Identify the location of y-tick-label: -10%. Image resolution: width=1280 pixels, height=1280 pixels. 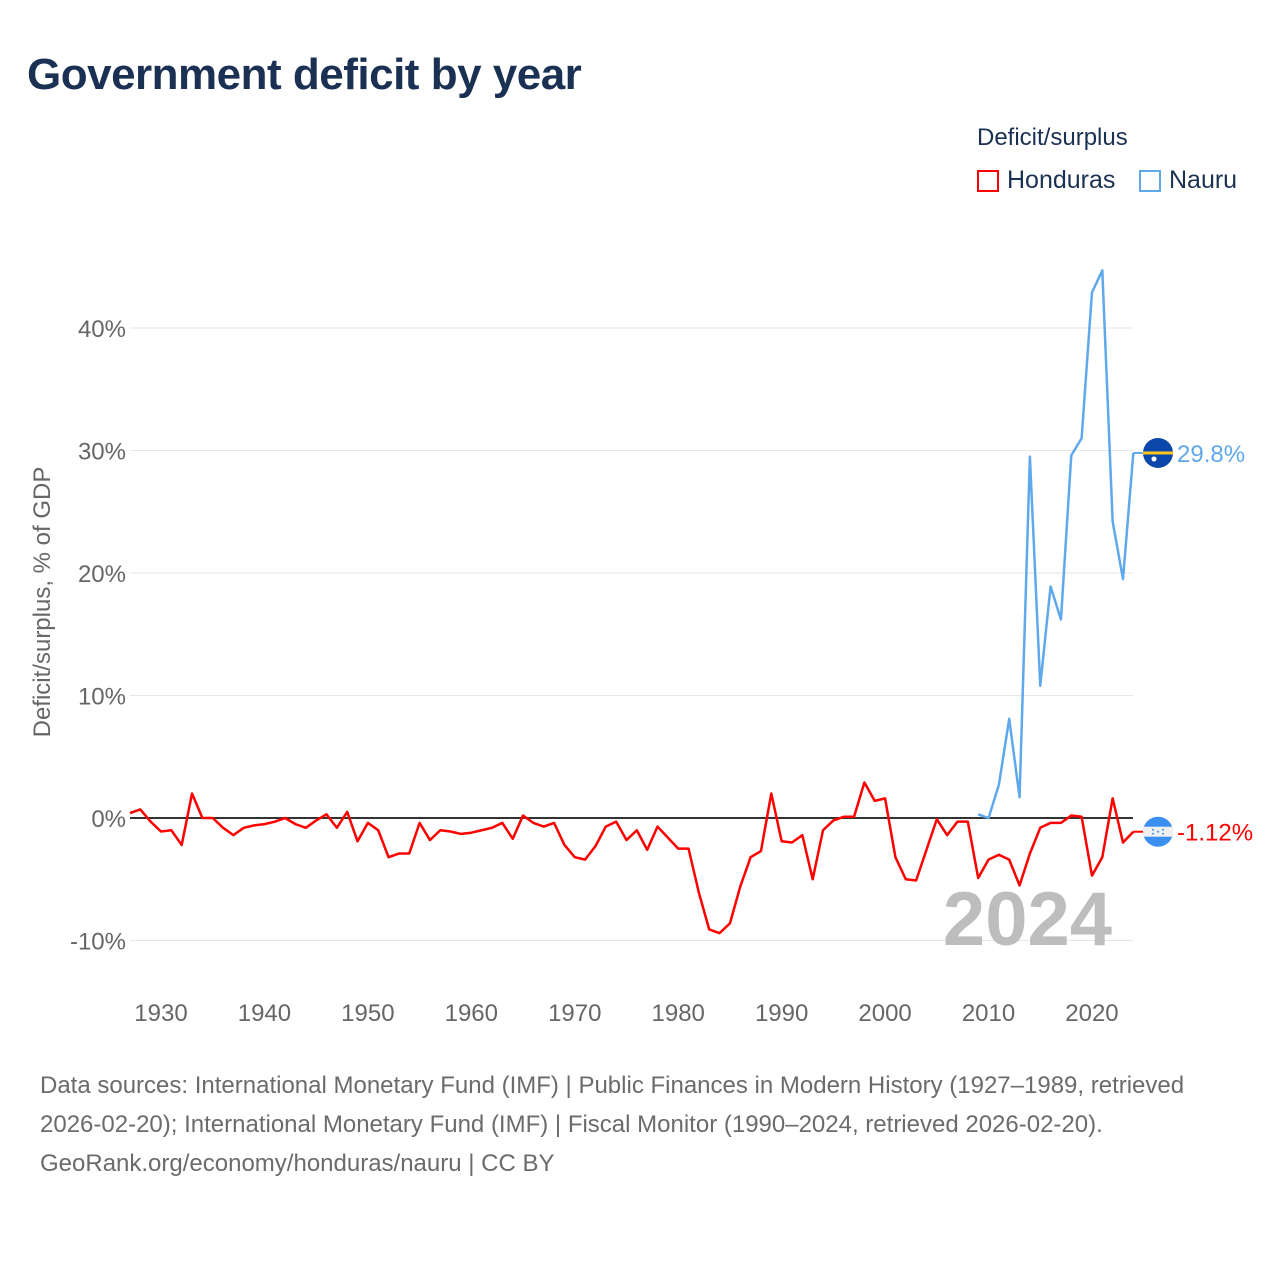
(98, 942).